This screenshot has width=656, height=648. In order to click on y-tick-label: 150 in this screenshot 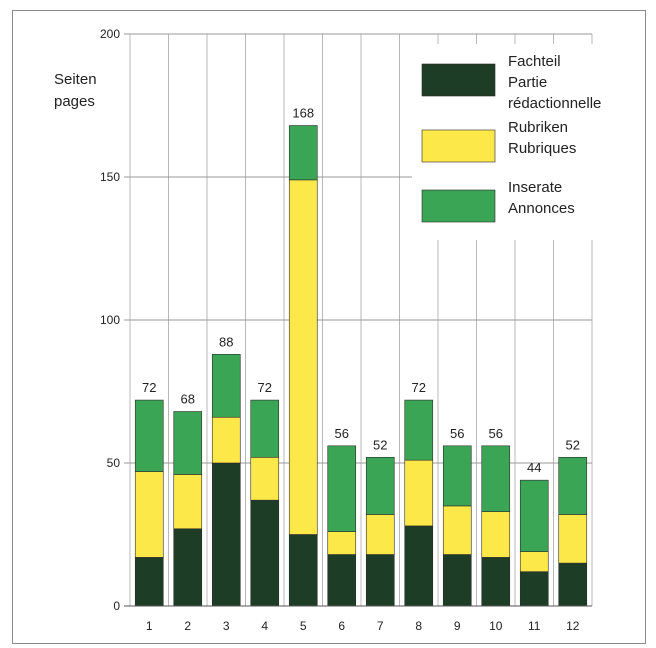, I will do `click(110, 177)`.